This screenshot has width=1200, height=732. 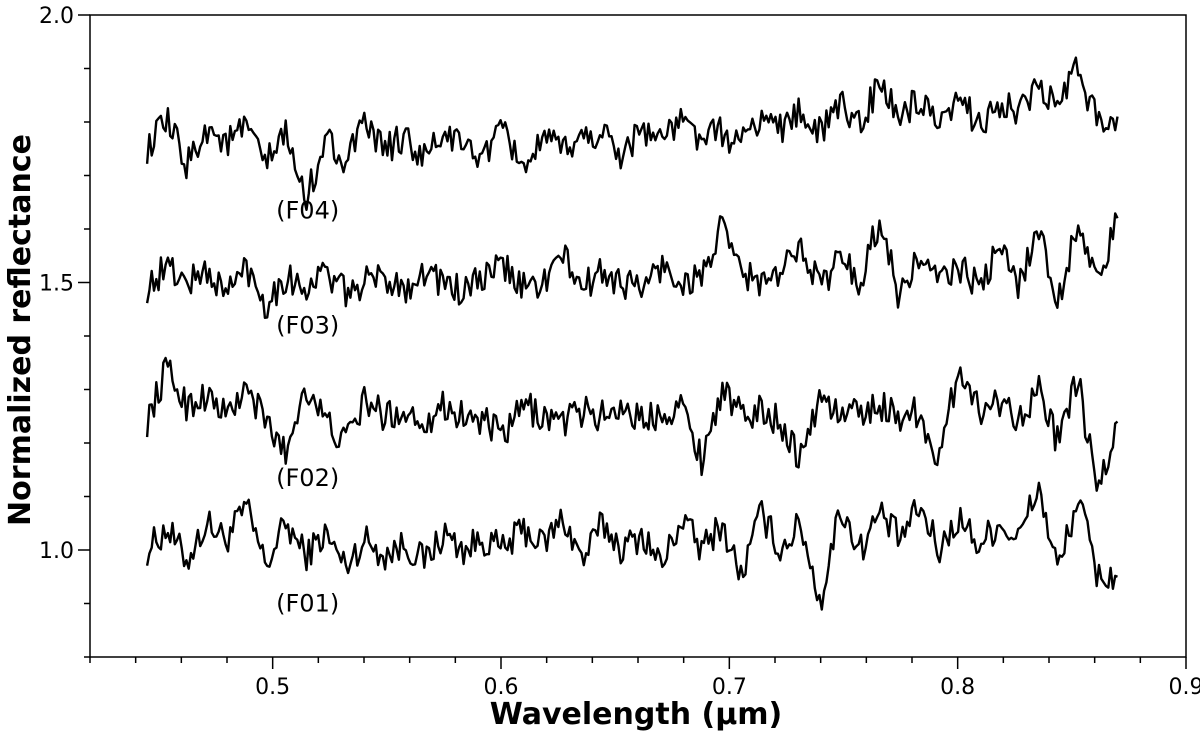 What do you see at coordinates (636, 714) in the screenshot?
I see `x-axis-title: Wavelength (µm)` at bounding box center [636, 714].